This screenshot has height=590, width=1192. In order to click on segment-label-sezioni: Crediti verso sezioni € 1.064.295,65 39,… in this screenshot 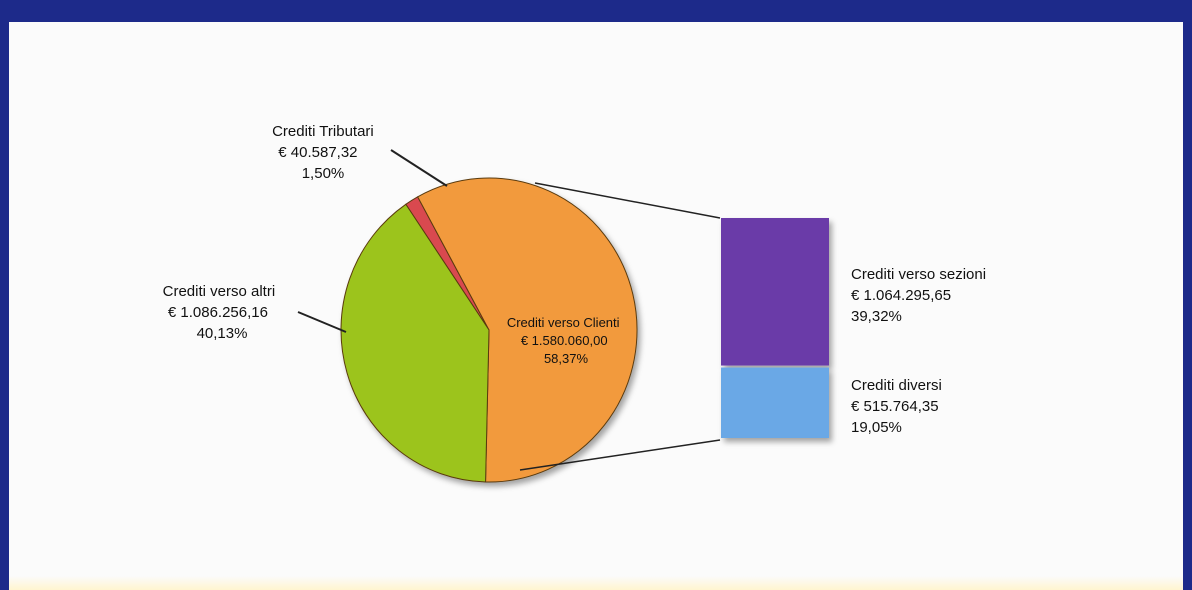, I will do `click(920, 295)`.